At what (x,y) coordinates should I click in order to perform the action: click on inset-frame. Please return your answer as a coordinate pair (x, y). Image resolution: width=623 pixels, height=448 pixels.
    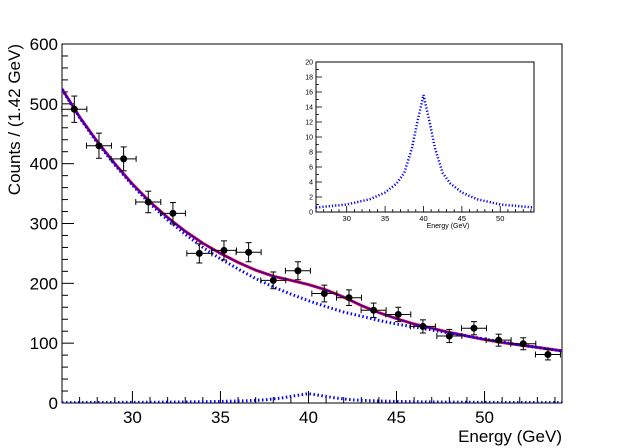
    Looking at the image, I should click on (425, 137).